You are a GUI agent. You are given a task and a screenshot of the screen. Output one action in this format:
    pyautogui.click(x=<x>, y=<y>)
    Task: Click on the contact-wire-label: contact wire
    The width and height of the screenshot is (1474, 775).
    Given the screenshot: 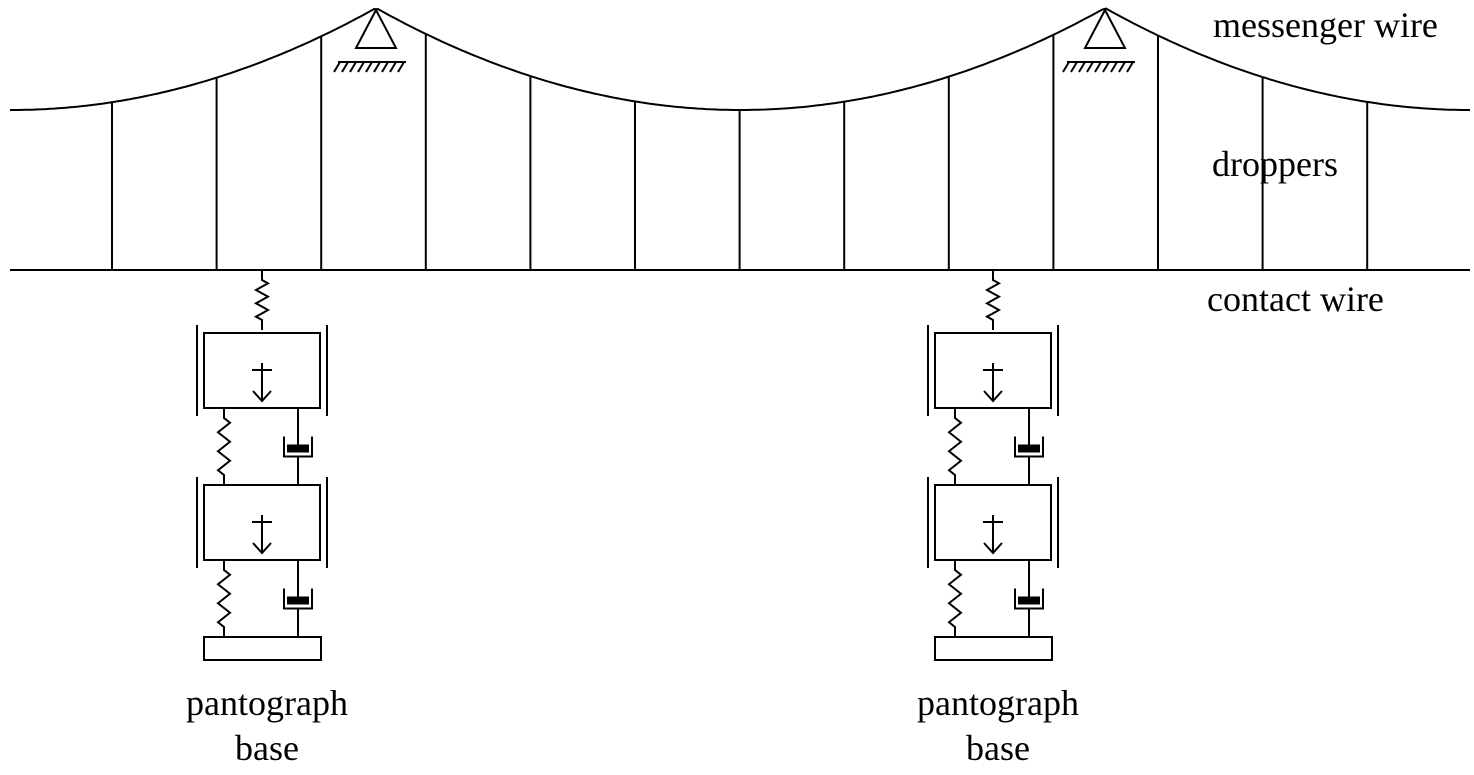 What is the action you would take?
    pyautogui.click(x=1295, y=299)
    